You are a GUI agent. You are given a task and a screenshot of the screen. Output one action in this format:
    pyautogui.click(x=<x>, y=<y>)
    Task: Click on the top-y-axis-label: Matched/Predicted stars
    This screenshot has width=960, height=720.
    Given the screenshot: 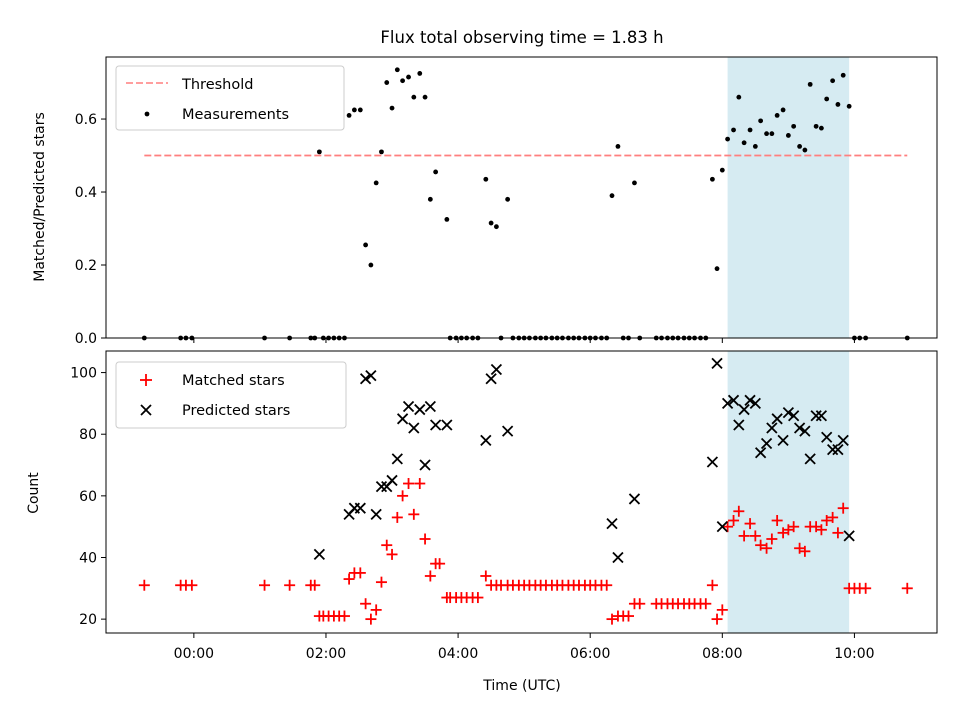 What is the action you would take?
    pyautogui.click(x=40, y=197)
    